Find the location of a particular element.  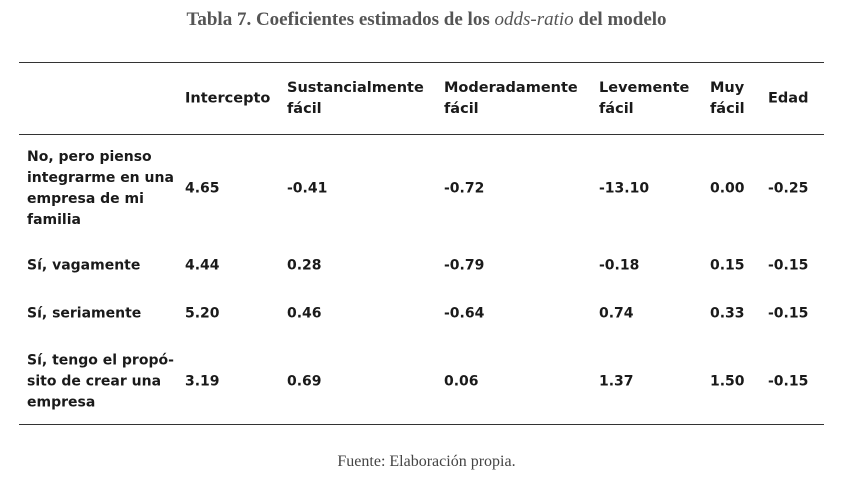

table-top-rule is located at coordinates (421, 62).